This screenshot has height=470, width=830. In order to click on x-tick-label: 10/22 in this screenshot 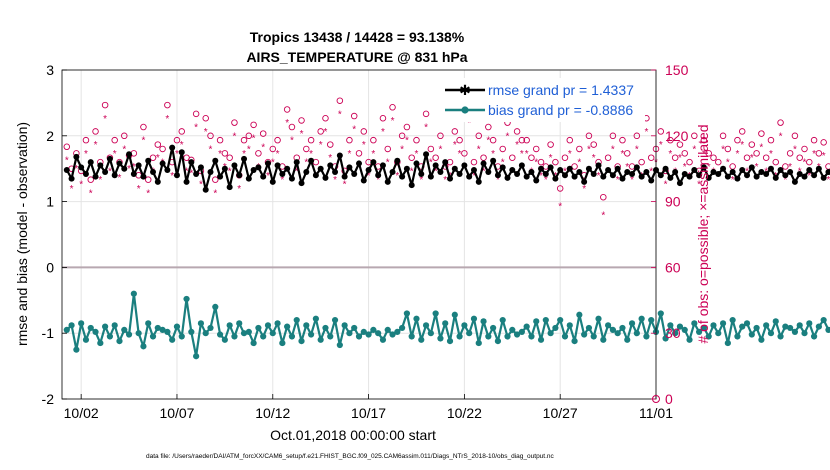, I will do `click(464, 413)`.